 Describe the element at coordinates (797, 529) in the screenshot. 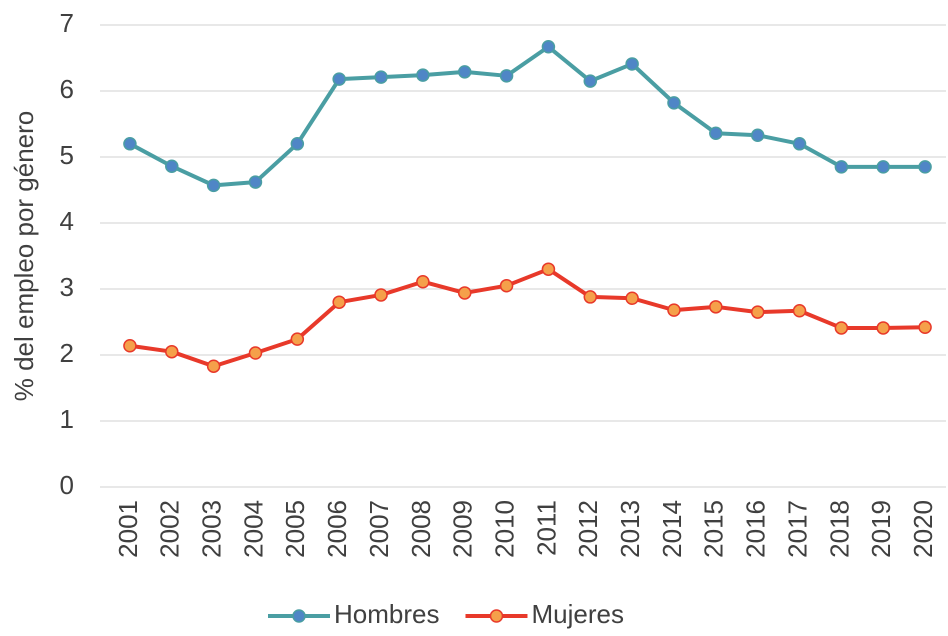

I see `x-tick-label: 2017` at that location.